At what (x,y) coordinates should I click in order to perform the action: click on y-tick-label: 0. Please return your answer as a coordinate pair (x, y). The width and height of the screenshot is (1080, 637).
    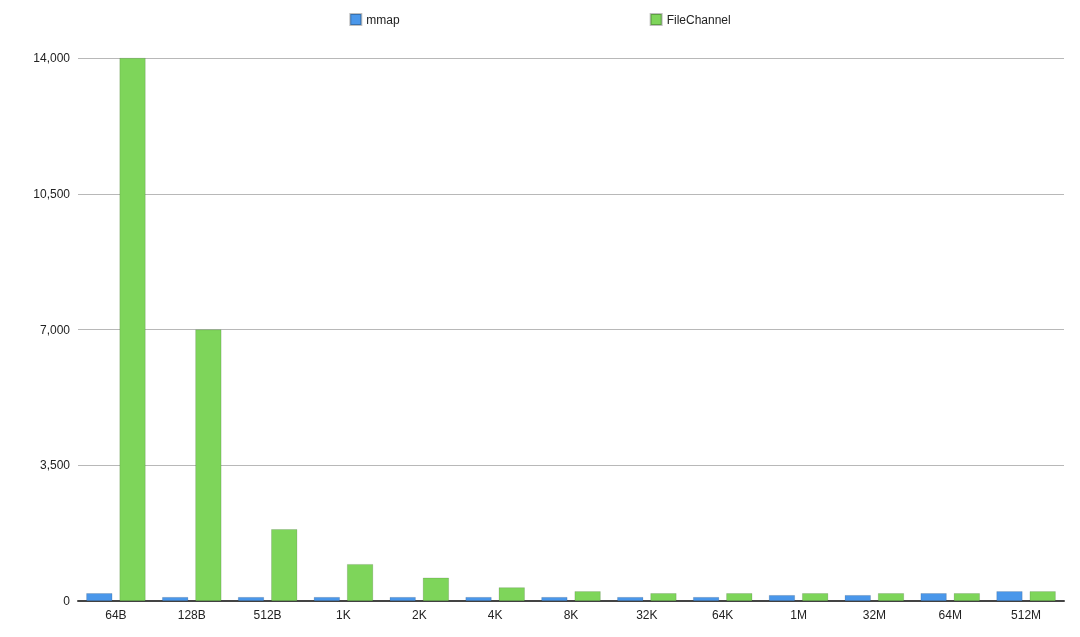
    Looking at the image, I should click on (67, 601).